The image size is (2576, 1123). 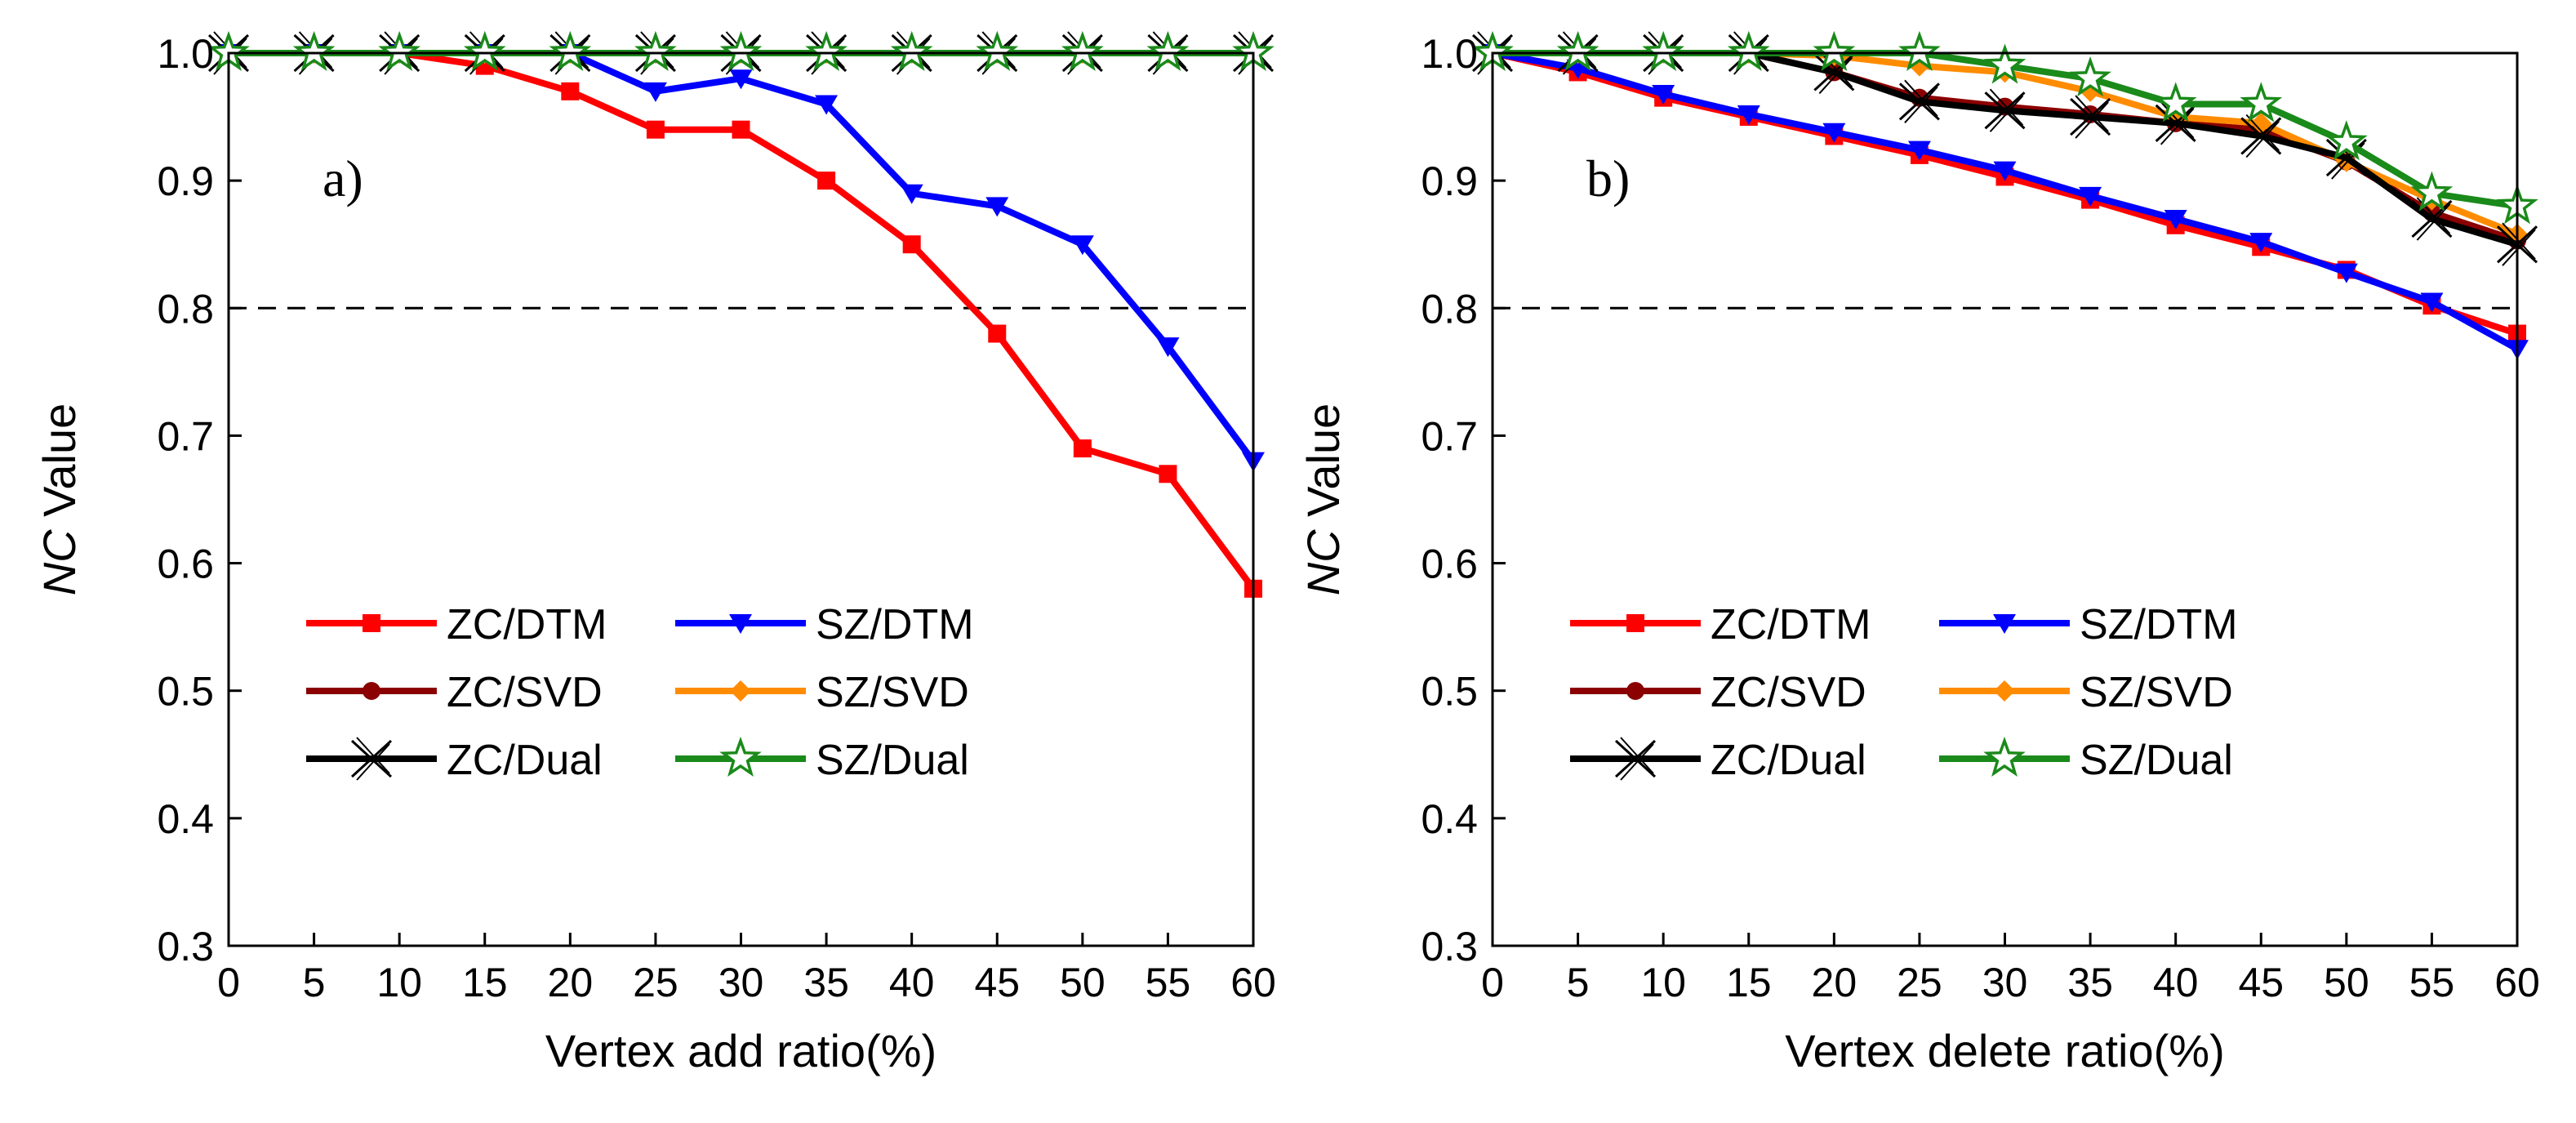 What do you see at coordinates (892, 760) in the screenshot?
I see `legend-label: SZ/Dual` at bounding box center [892, 760].